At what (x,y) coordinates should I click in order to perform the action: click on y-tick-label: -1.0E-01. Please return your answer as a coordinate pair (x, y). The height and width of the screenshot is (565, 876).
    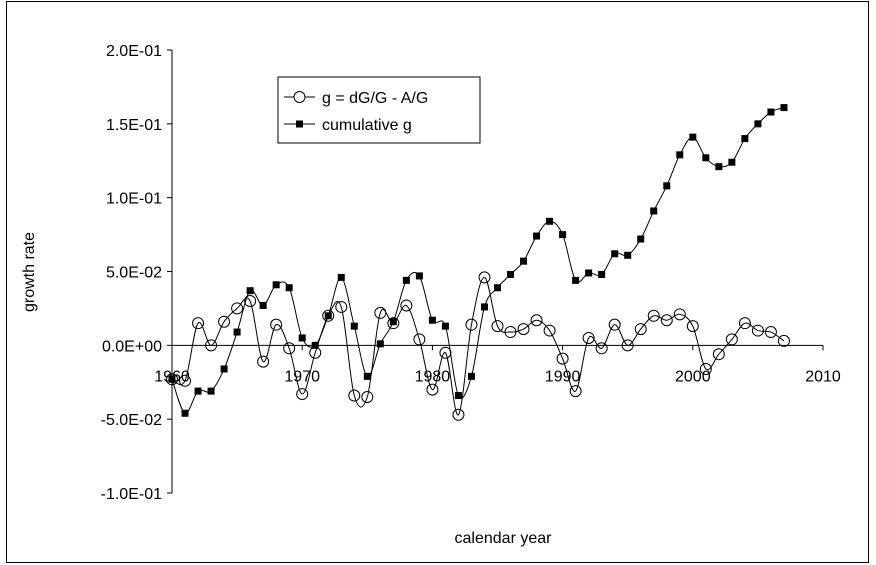
    Looking at the image, I should click on (131, 494).